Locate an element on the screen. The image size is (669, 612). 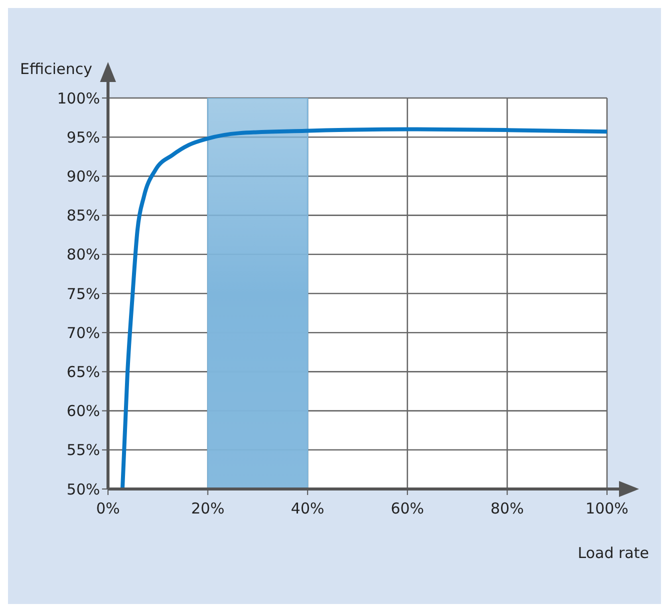
y-tick-label: 65% is located at coordinates (83, 372).